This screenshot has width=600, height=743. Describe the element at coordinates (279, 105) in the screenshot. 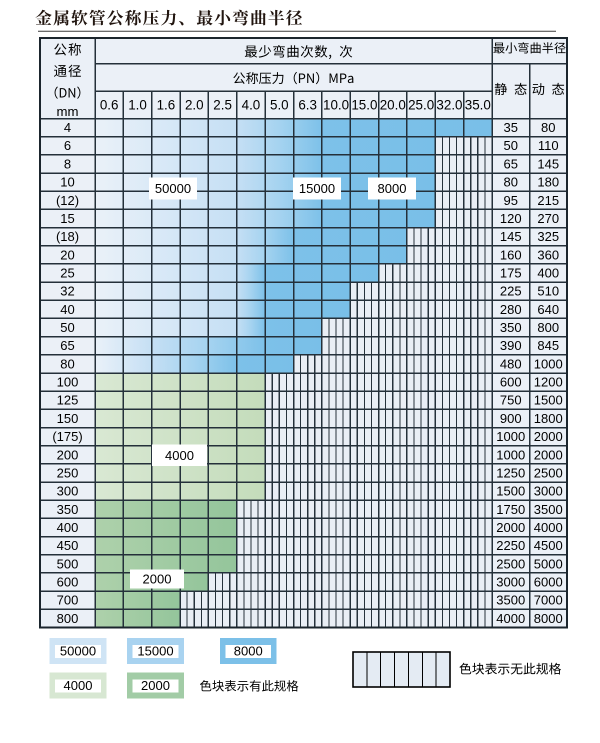

I see `svg-text: 5.0` at that location.